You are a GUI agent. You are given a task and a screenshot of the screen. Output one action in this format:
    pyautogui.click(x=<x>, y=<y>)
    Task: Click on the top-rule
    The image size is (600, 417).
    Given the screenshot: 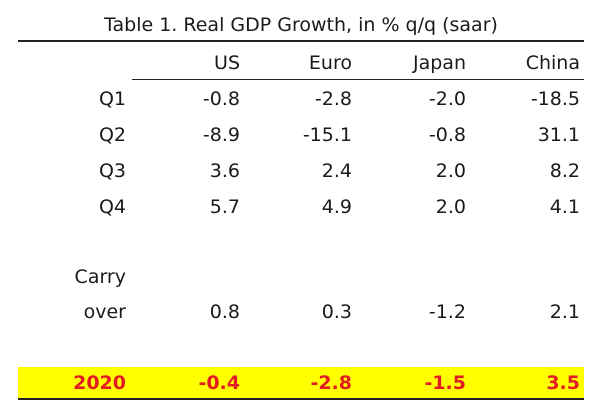 What is the action you would take?
    pyautogui.click(x=301, y=41)
    